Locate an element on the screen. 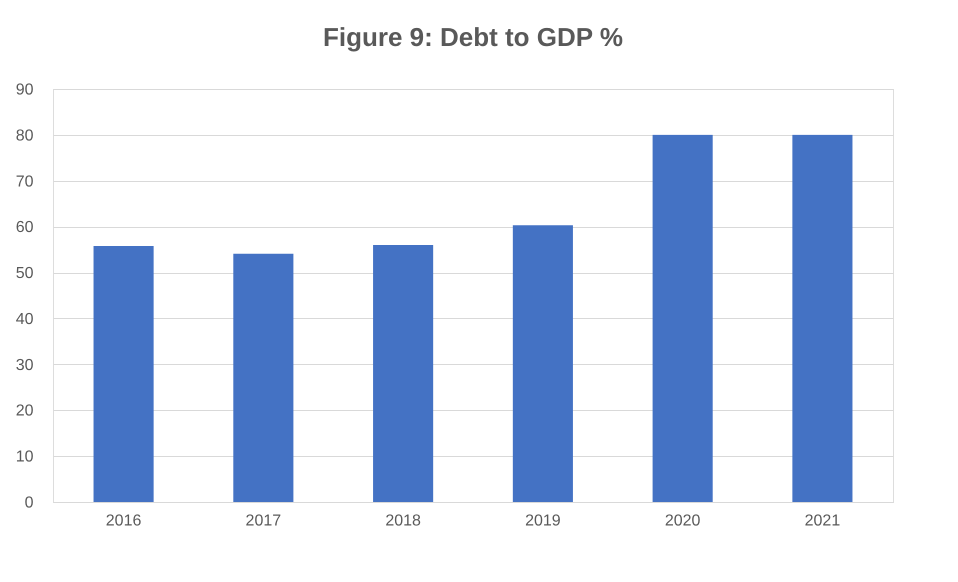 Image resolution: width=958 pixels, height=582 pixels. chart-title: Figure 9: Debt to GDP % is located at coordinates (473, 37).